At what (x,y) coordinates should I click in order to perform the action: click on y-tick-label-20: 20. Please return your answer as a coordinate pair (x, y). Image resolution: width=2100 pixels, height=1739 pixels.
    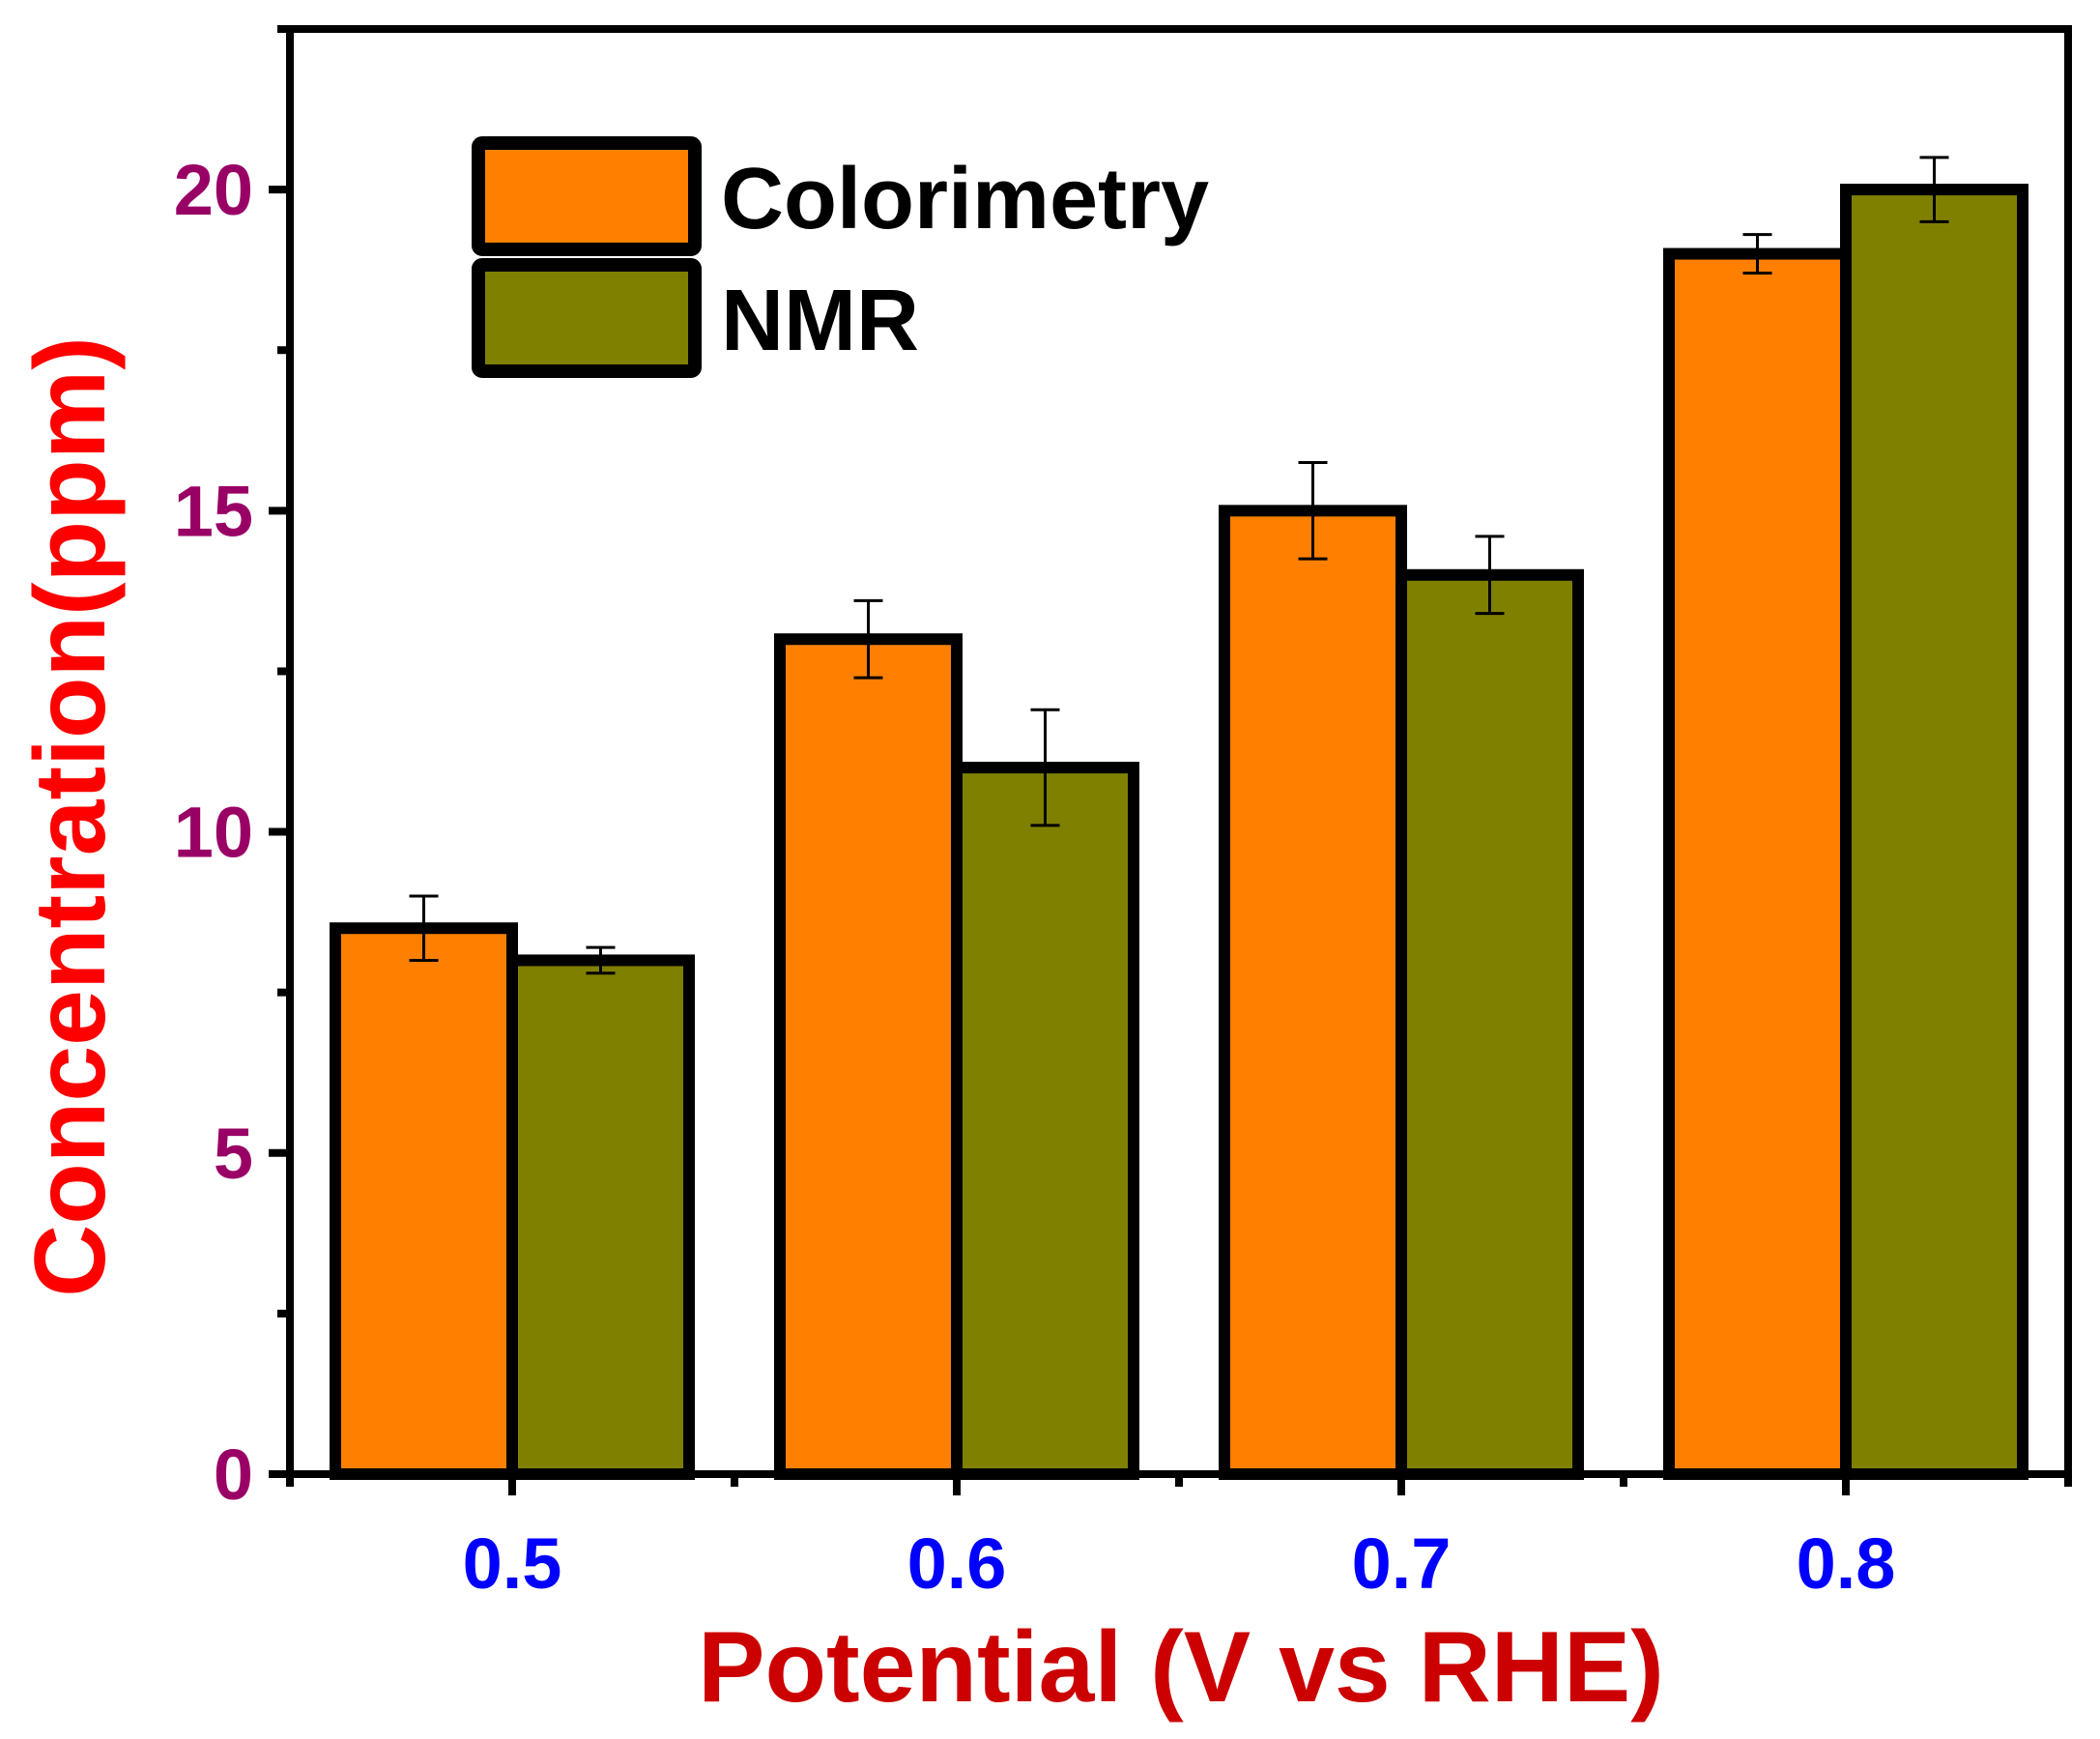
    Looking at the image, I should click on (213, 190).